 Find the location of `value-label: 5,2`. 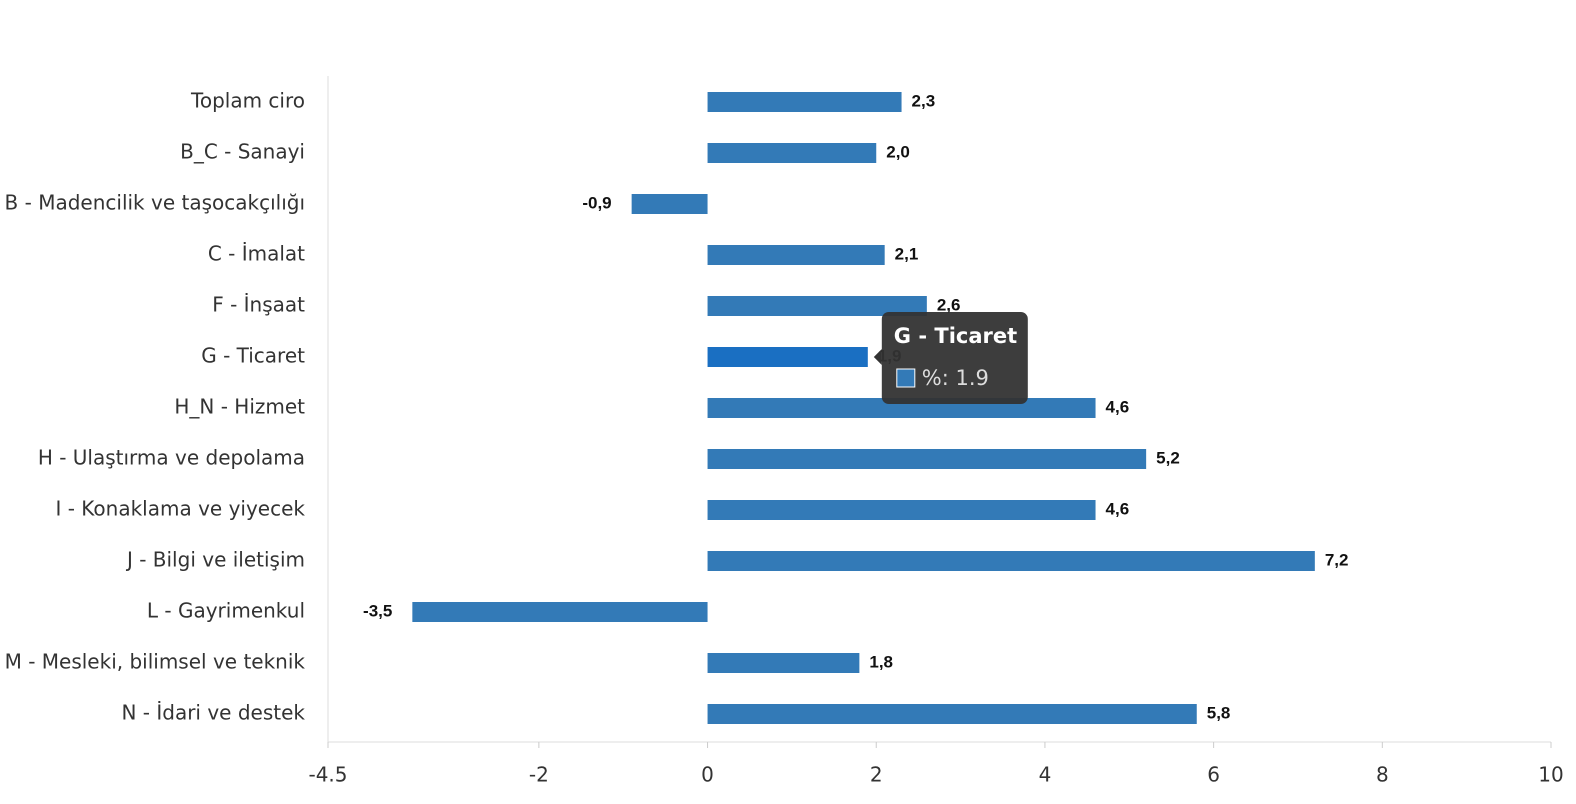

value-label: 5,2 is located at coordinates (1168, 457).